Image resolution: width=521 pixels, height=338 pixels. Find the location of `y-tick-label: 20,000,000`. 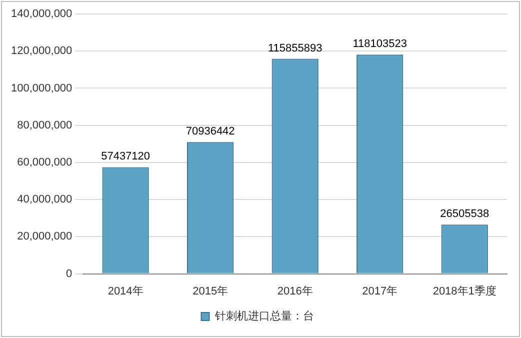

y-tick-label: 20,000,000 is located at coordinates (44, 236).